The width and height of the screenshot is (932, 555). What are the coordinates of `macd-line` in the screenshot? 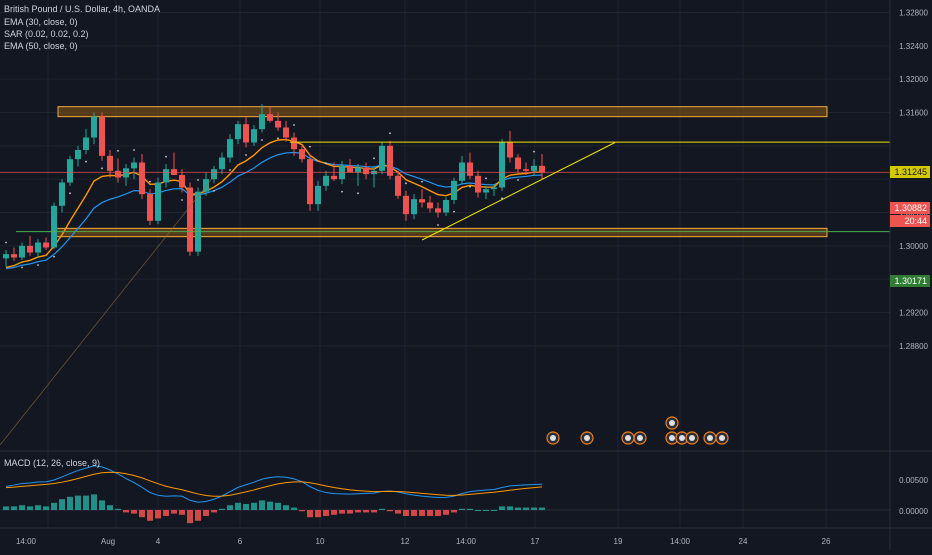 It's located at (274, 484).